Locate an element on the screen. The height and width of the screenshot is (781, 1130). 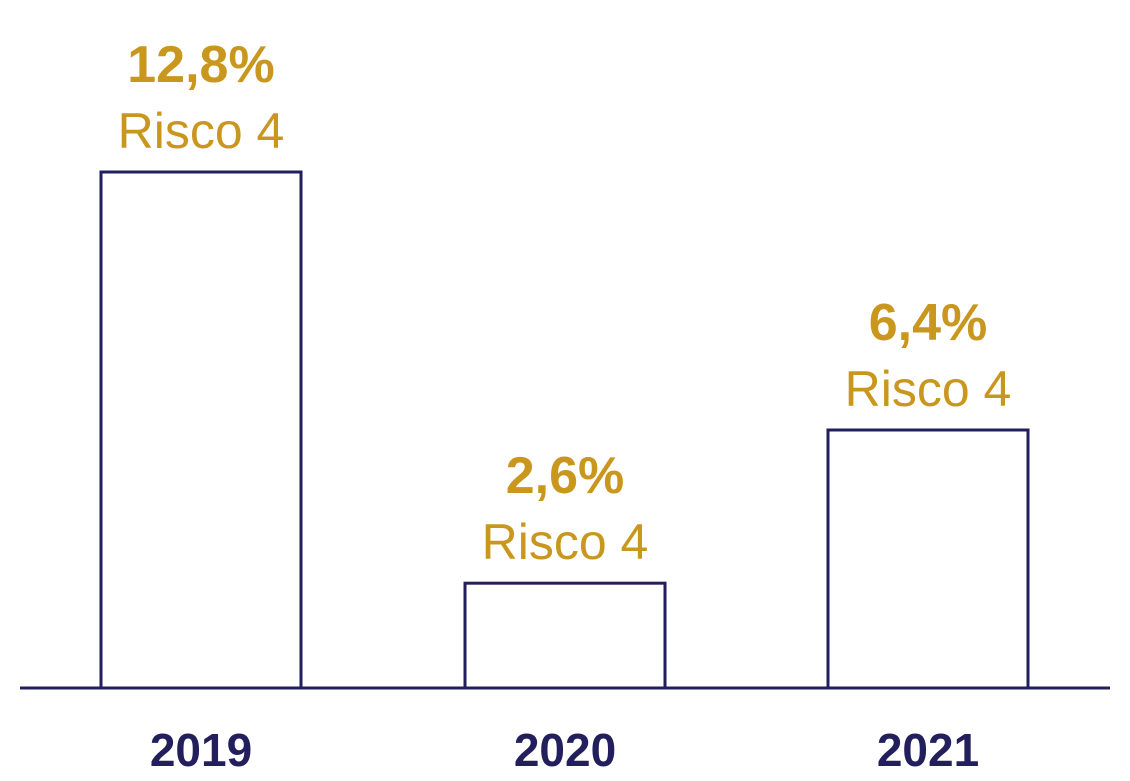
risk-label-2021: Risco 4 is located at coordinates (928, 389).